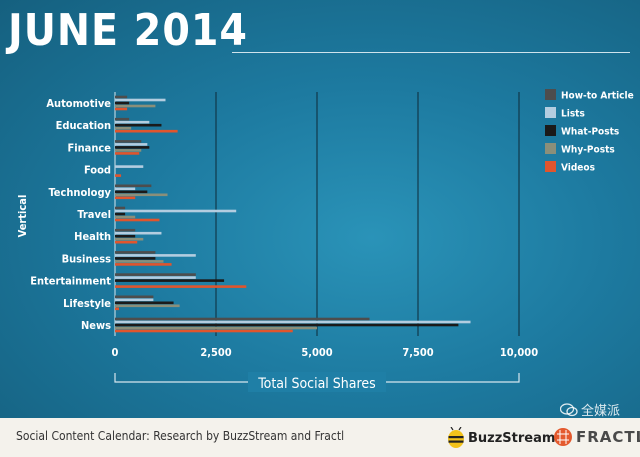  I want to click on fractl-wordmark: FRACTL, so click(608, 437).